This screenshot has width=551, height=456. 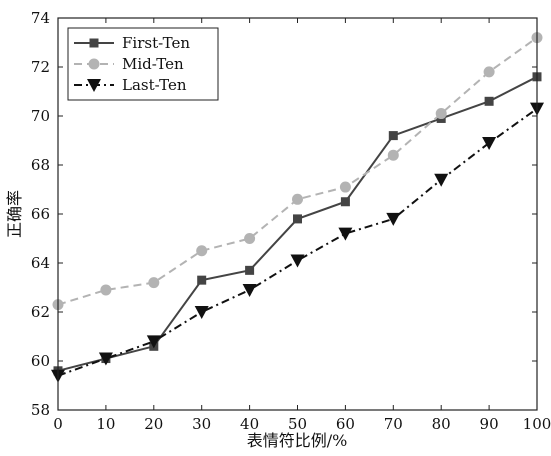 What do you see at coordinates (40, 165) in the screenshot?
I see `y-tick-label: 68` at bounding box center [40, 165].